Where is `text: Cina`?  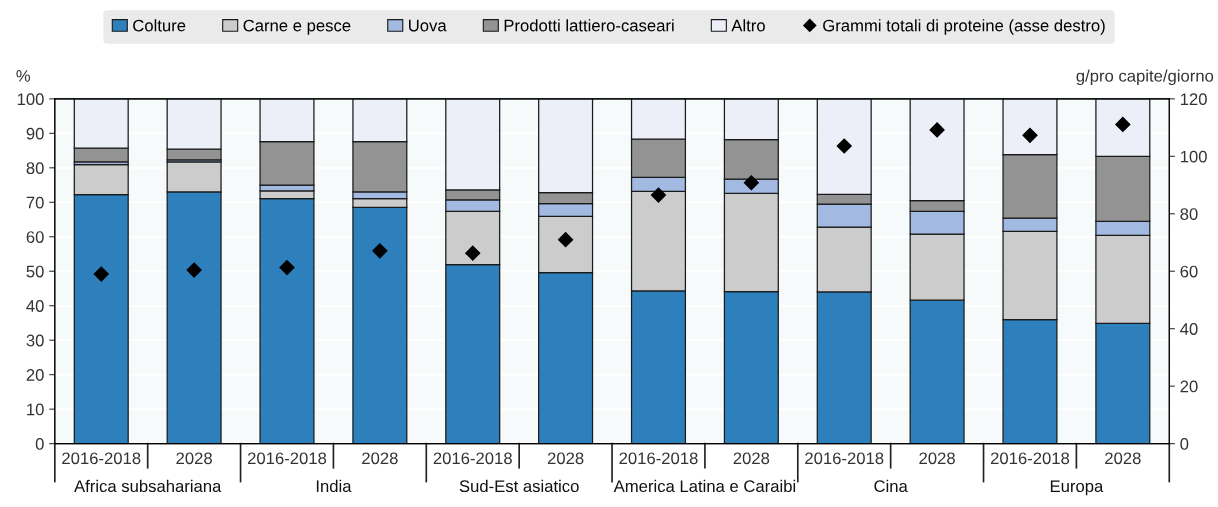
text: Cina is located at coordinates (891, 486).